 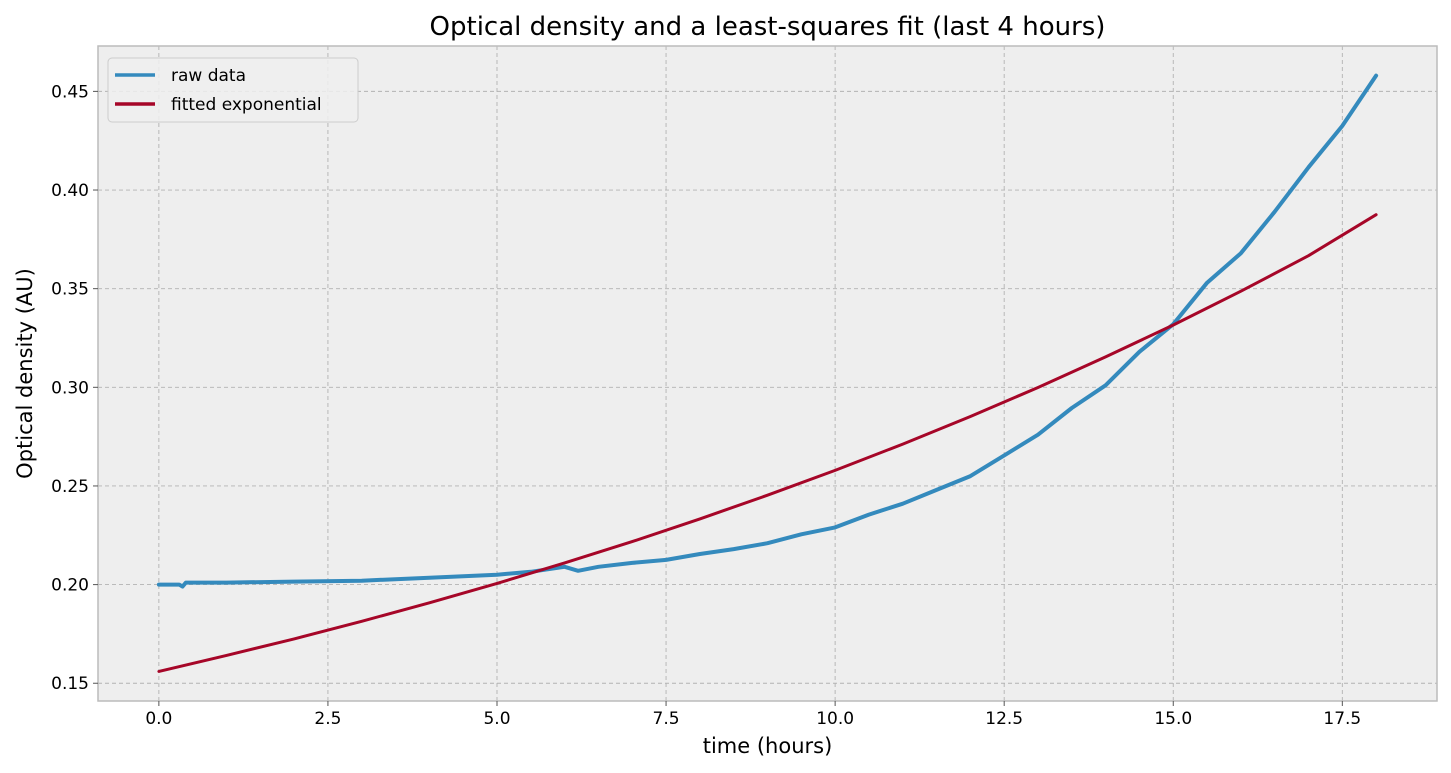 I want to click on y-tick-label: 0.45, so click(x=70, y=92).